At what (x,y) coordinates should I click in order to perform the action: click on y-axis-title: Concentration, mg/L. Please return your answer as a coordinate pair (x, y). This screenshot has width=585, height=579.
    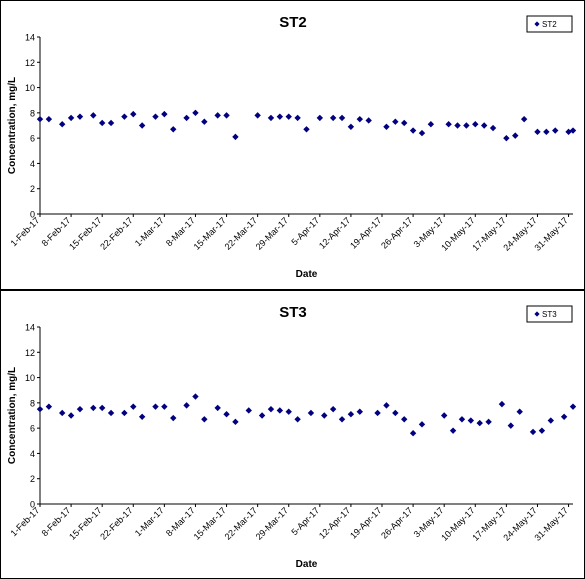
    Looking at the image, I should click on (12, 125).